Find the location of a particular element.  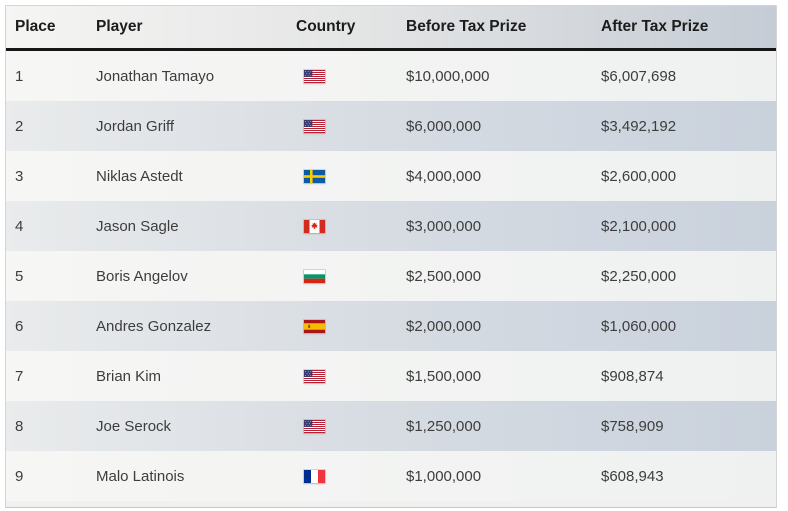

table-row: 9 Malo Latinois $1,000,000 $608,943 is located at coordinates (391, 476).